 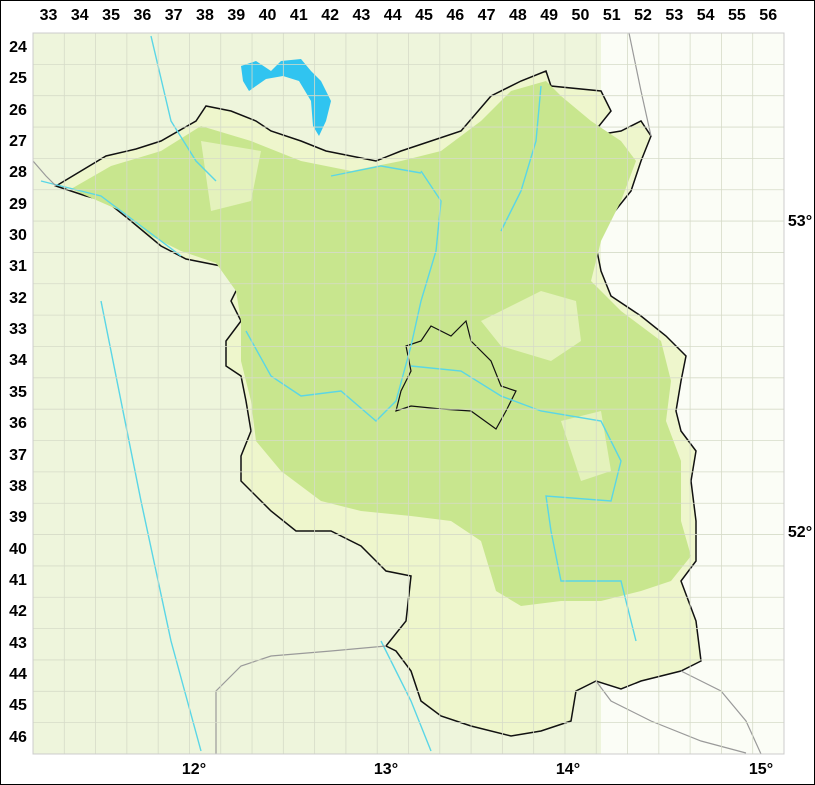 What do you see at coordinates (18, 643) in the screenshot?
I see `grid-row-label: 43` at bounding box center [18, 643].